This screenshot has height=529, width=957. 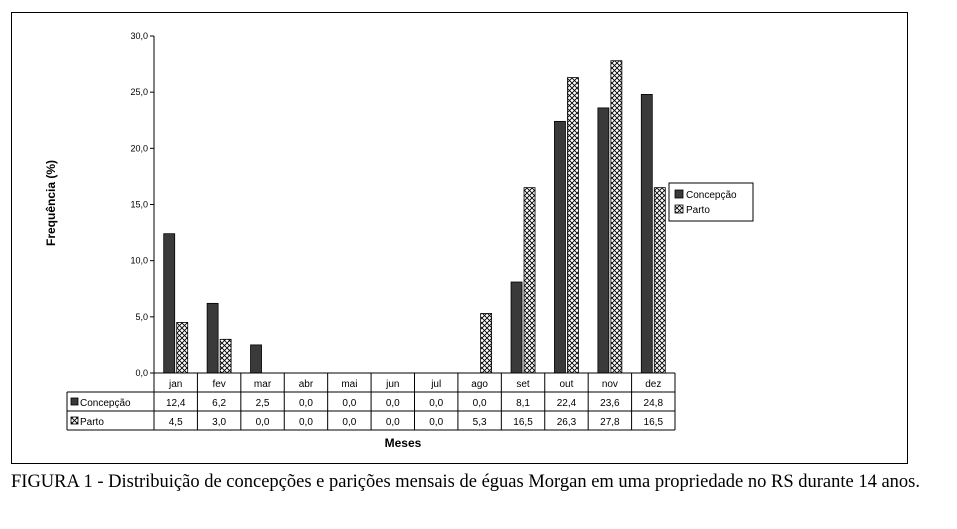 I want to click on data-label: 26,3, so click(x=567, y=422).